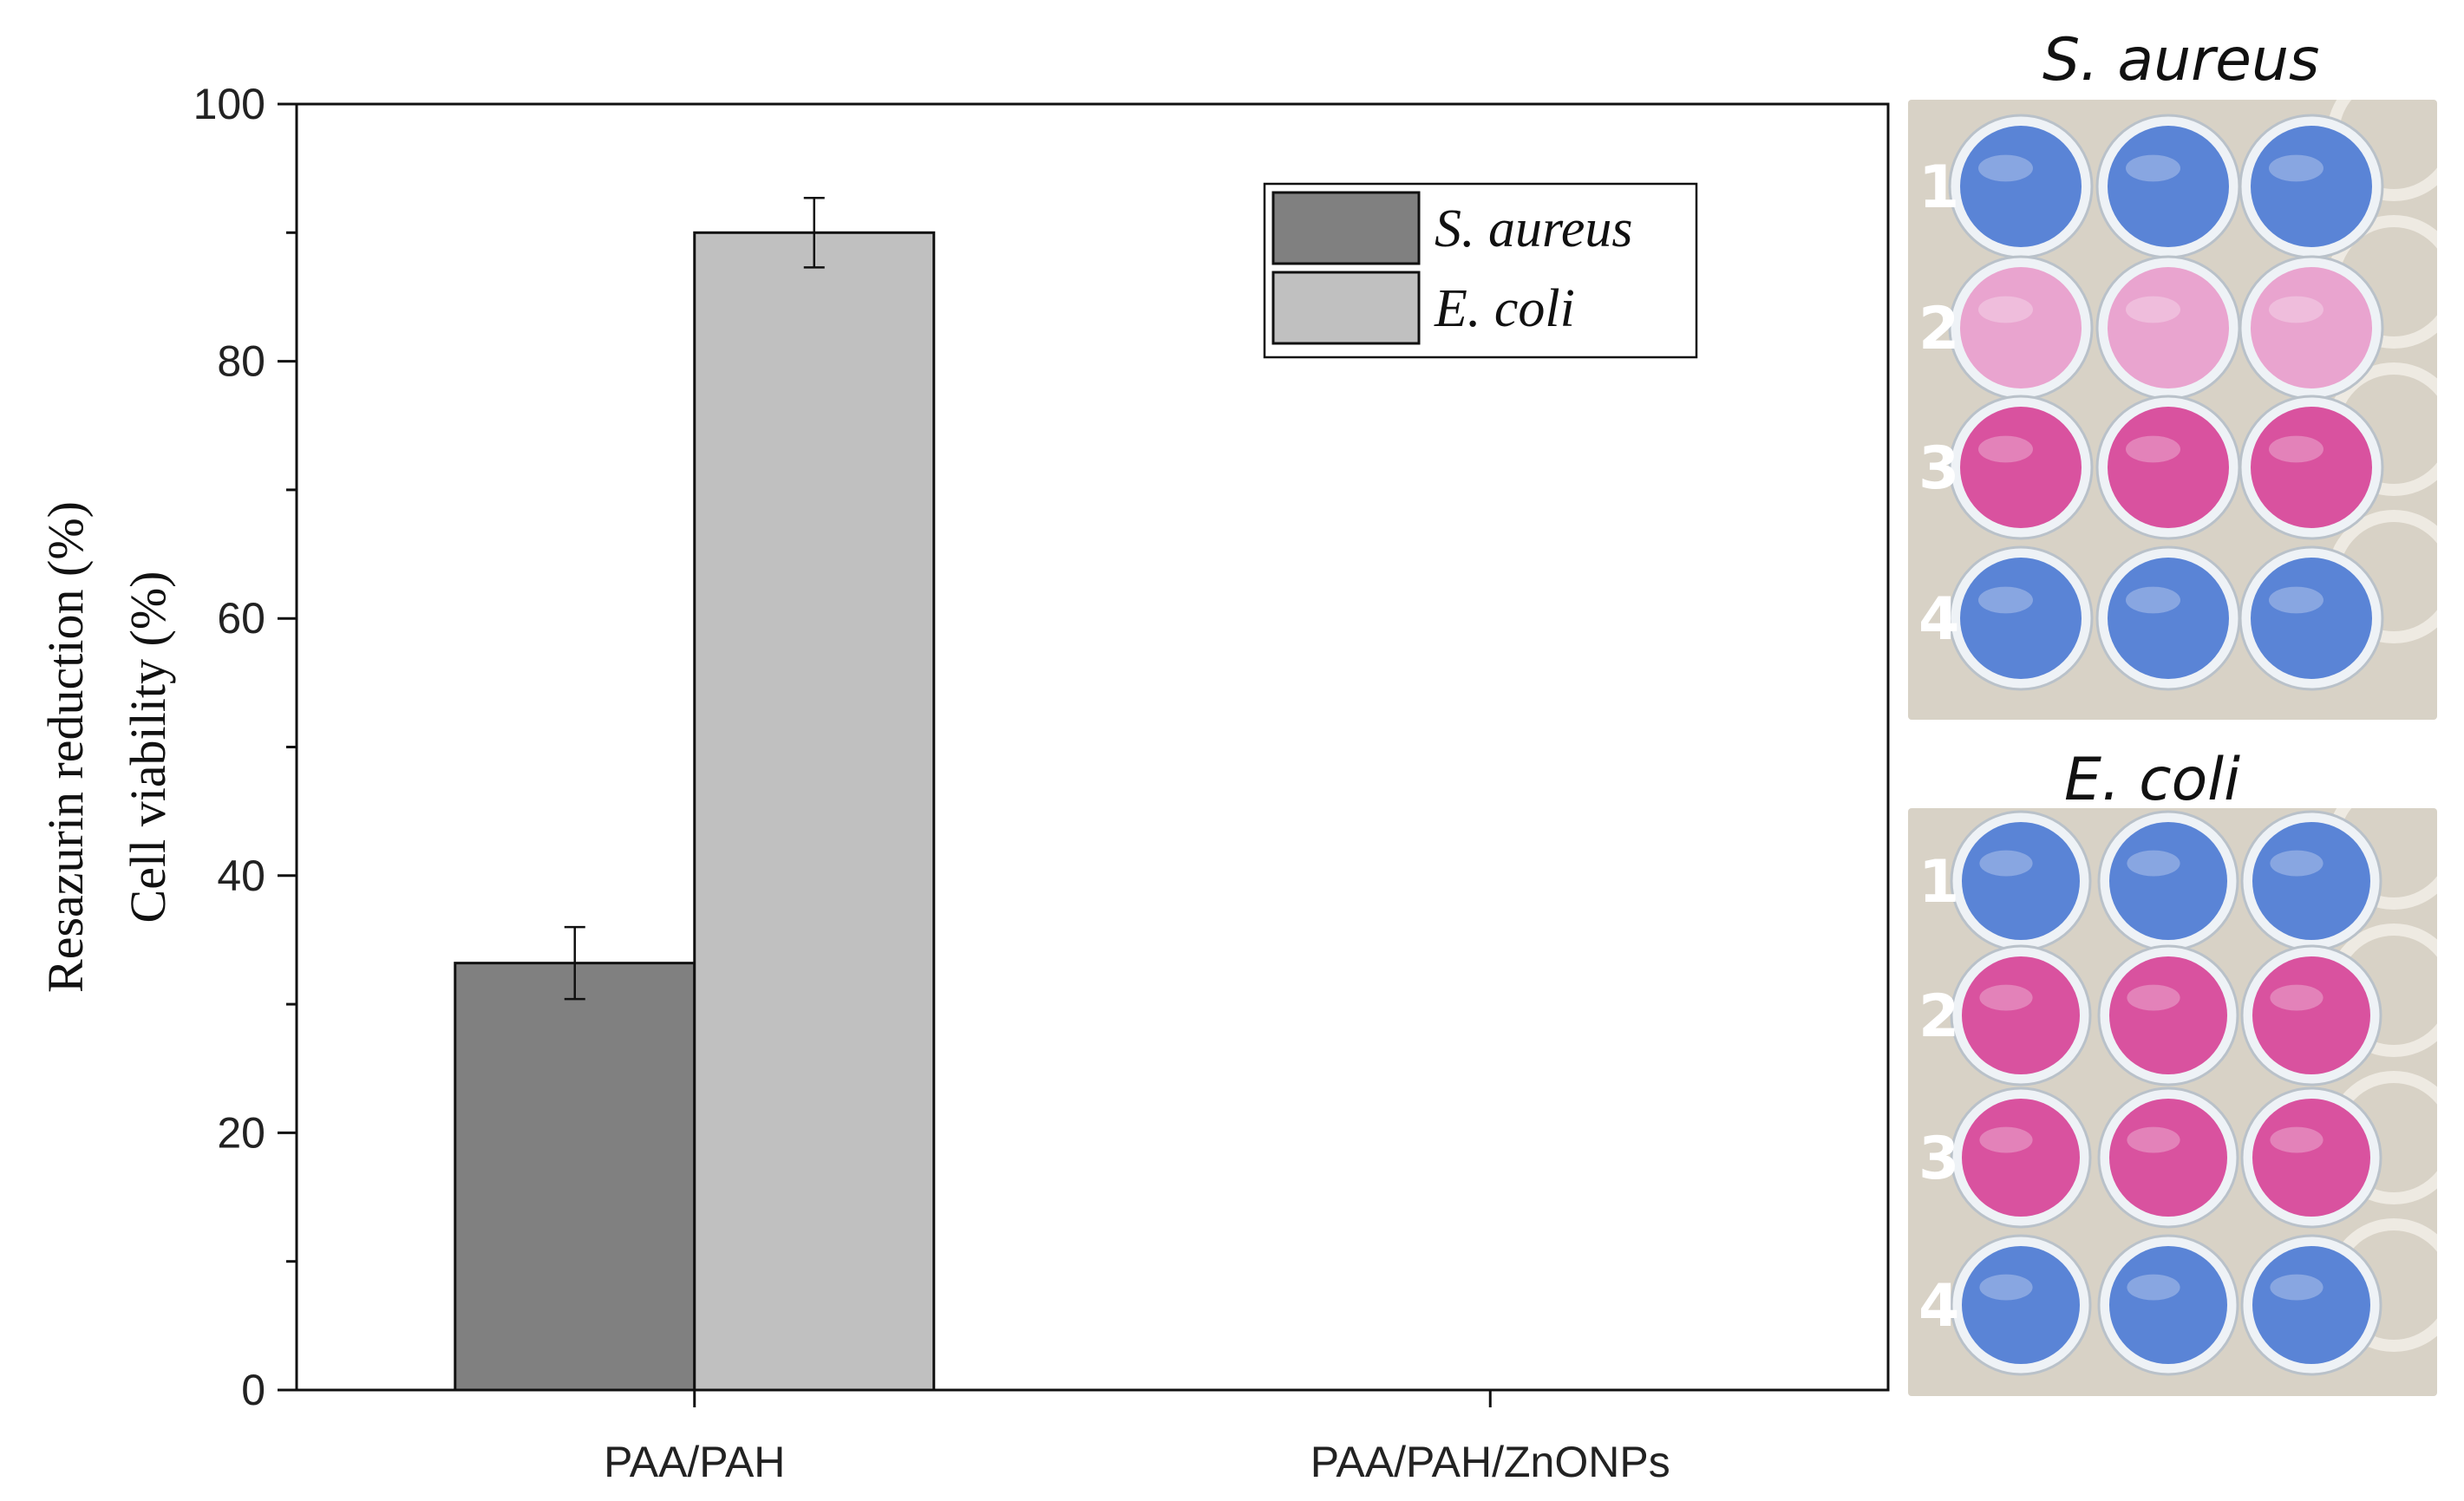 This screenshot has width=2464, height=1501. Describe the element at coordinates (1490, 1462) in the screenshot. I see `x-tick-label: PAA/PAH/ZnONPs` at that location.